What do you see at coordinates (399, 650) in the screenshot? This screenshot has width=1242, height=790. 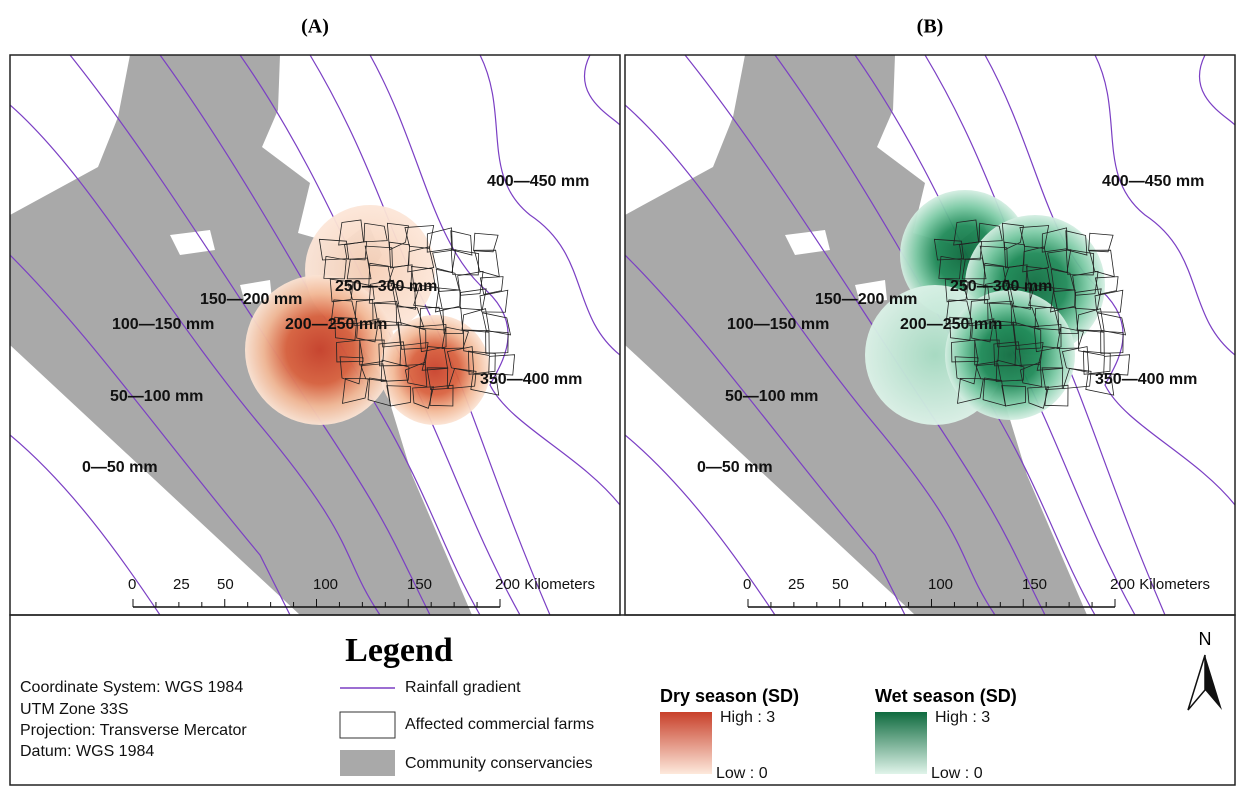 I see `legend-title: Legend` at bounding box center [399, 650].